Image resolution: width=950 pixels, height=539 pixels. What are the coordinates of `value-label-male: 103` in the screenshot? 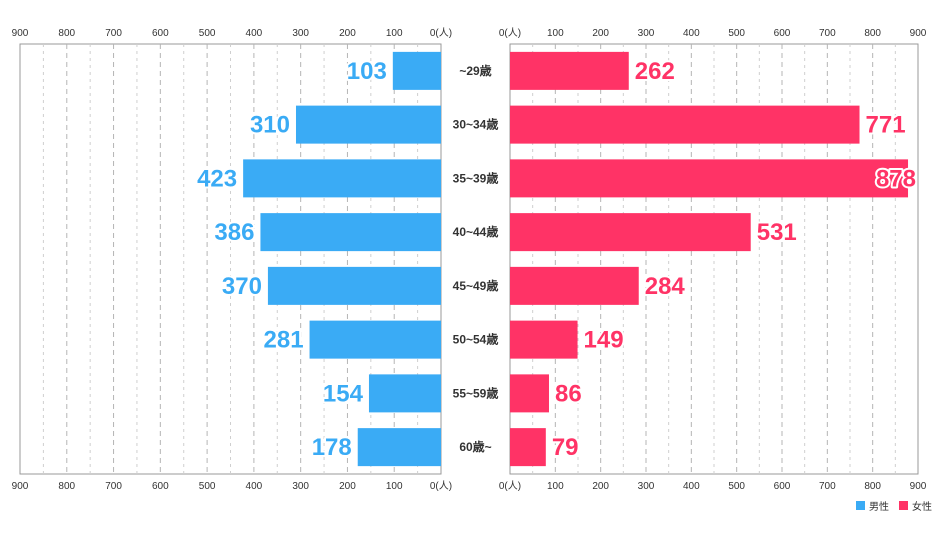 It's located at (367, 71).